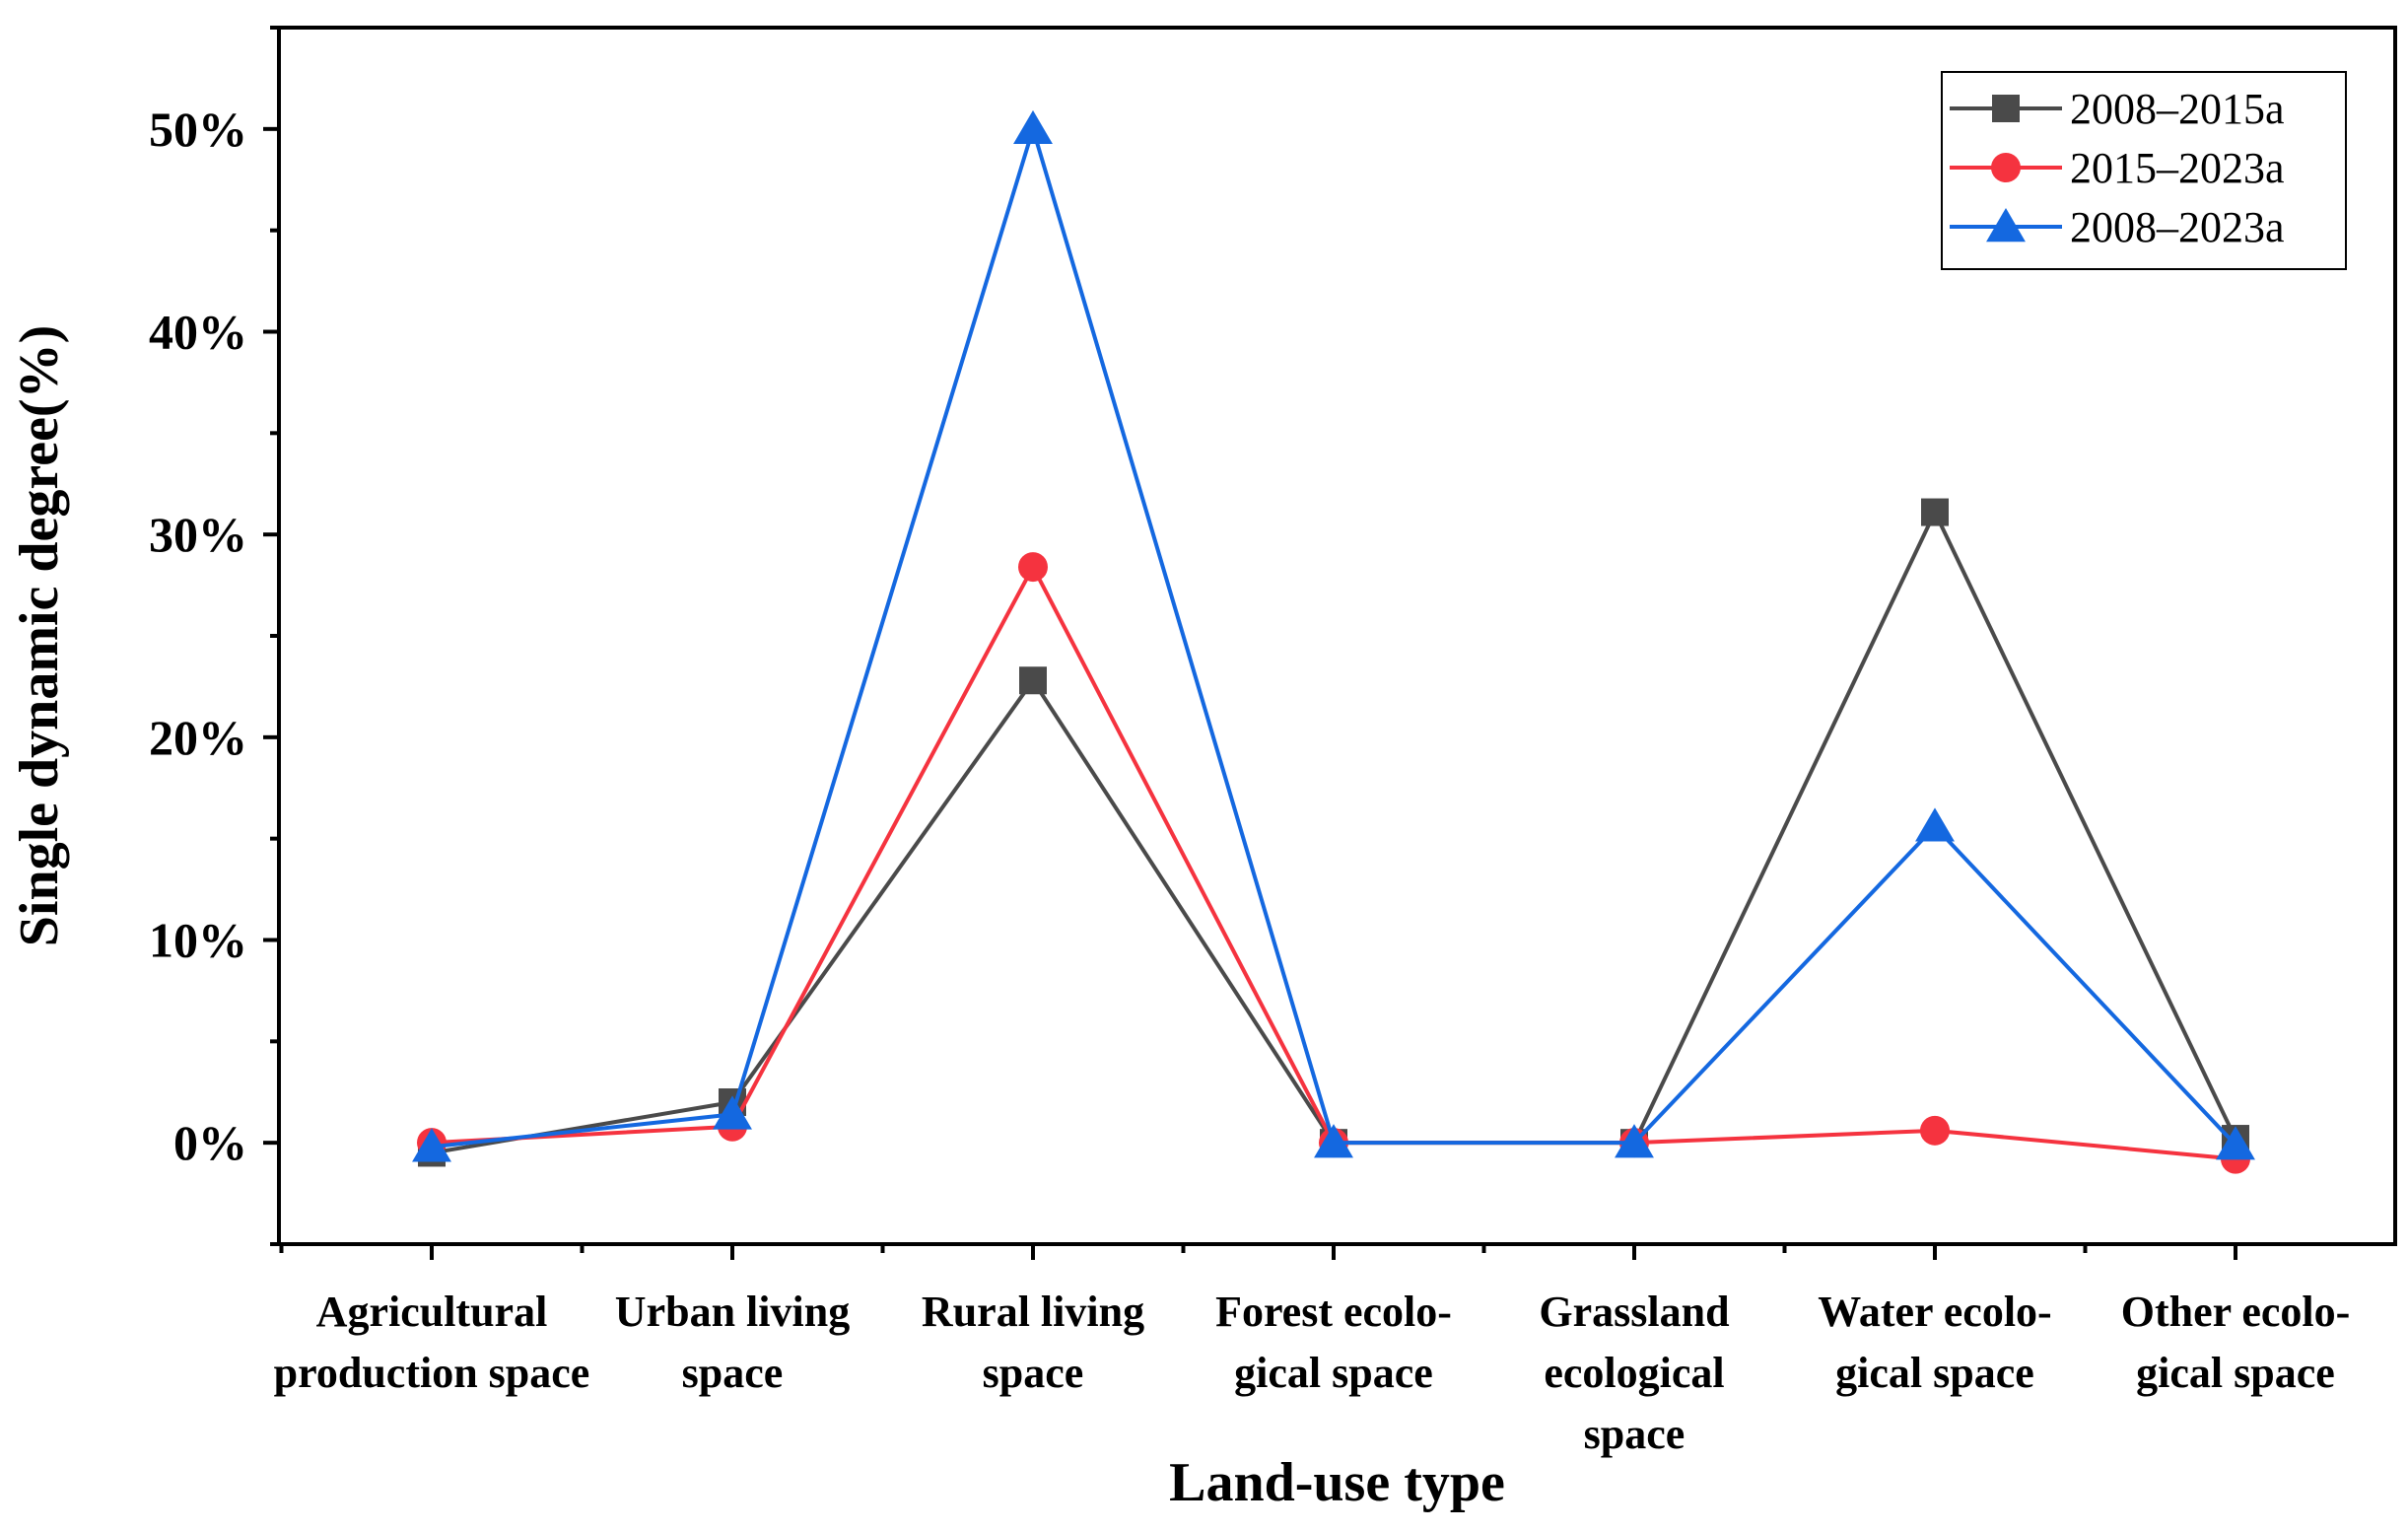 This screenshot has height=1532, width=2408. Describe the element at coordinates (2178, 168) in the screenshot. I see `legend-label: 2015–2023a` at that location.